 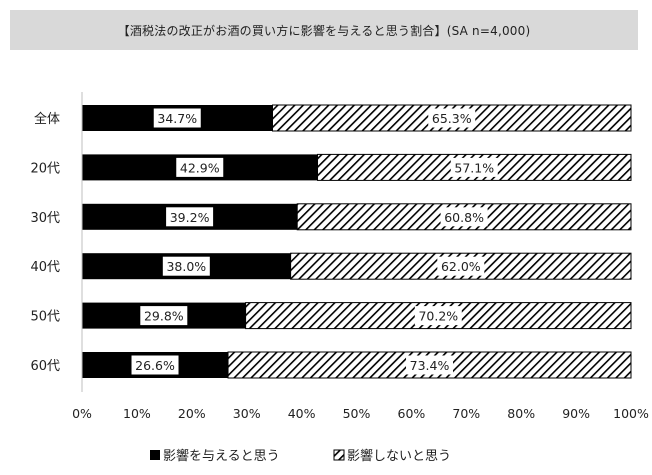 What do you see at coordinates (45, 168) in the screenshot?
I see `category-label: 20代` at bounding box center [45, 168].